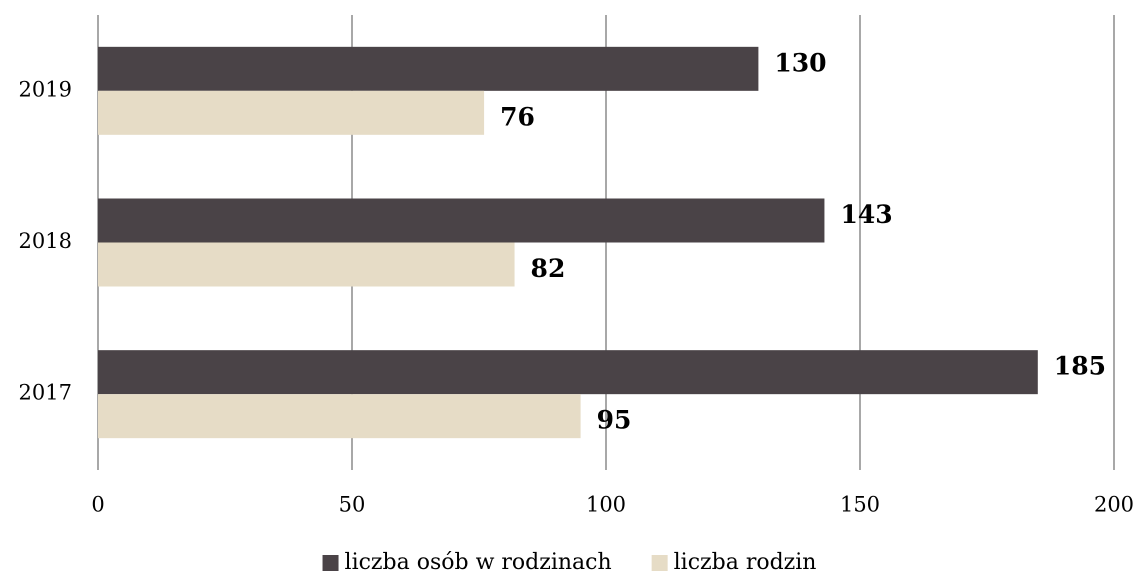 The width and height of the screenshot is (1139, 583). I want to click on y-tick-label: 2018, so click(45, 241).